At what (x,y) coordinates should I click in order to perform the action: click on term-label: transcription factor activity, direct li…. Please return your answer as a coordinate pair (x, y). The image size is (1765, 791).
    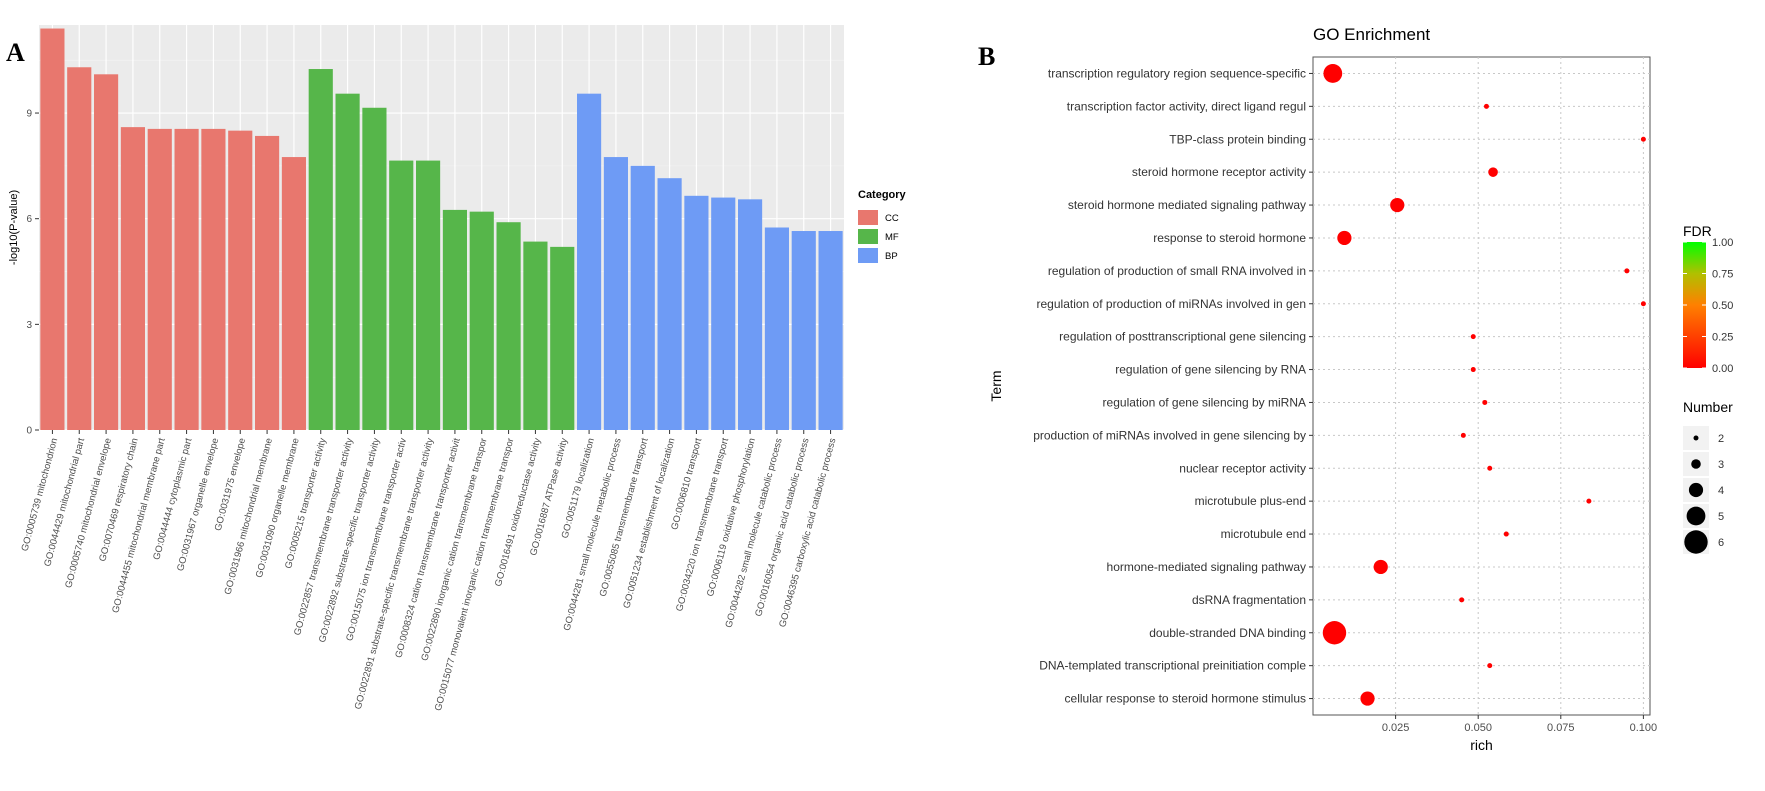
    Looking at the image, I should click on (1186, 106).